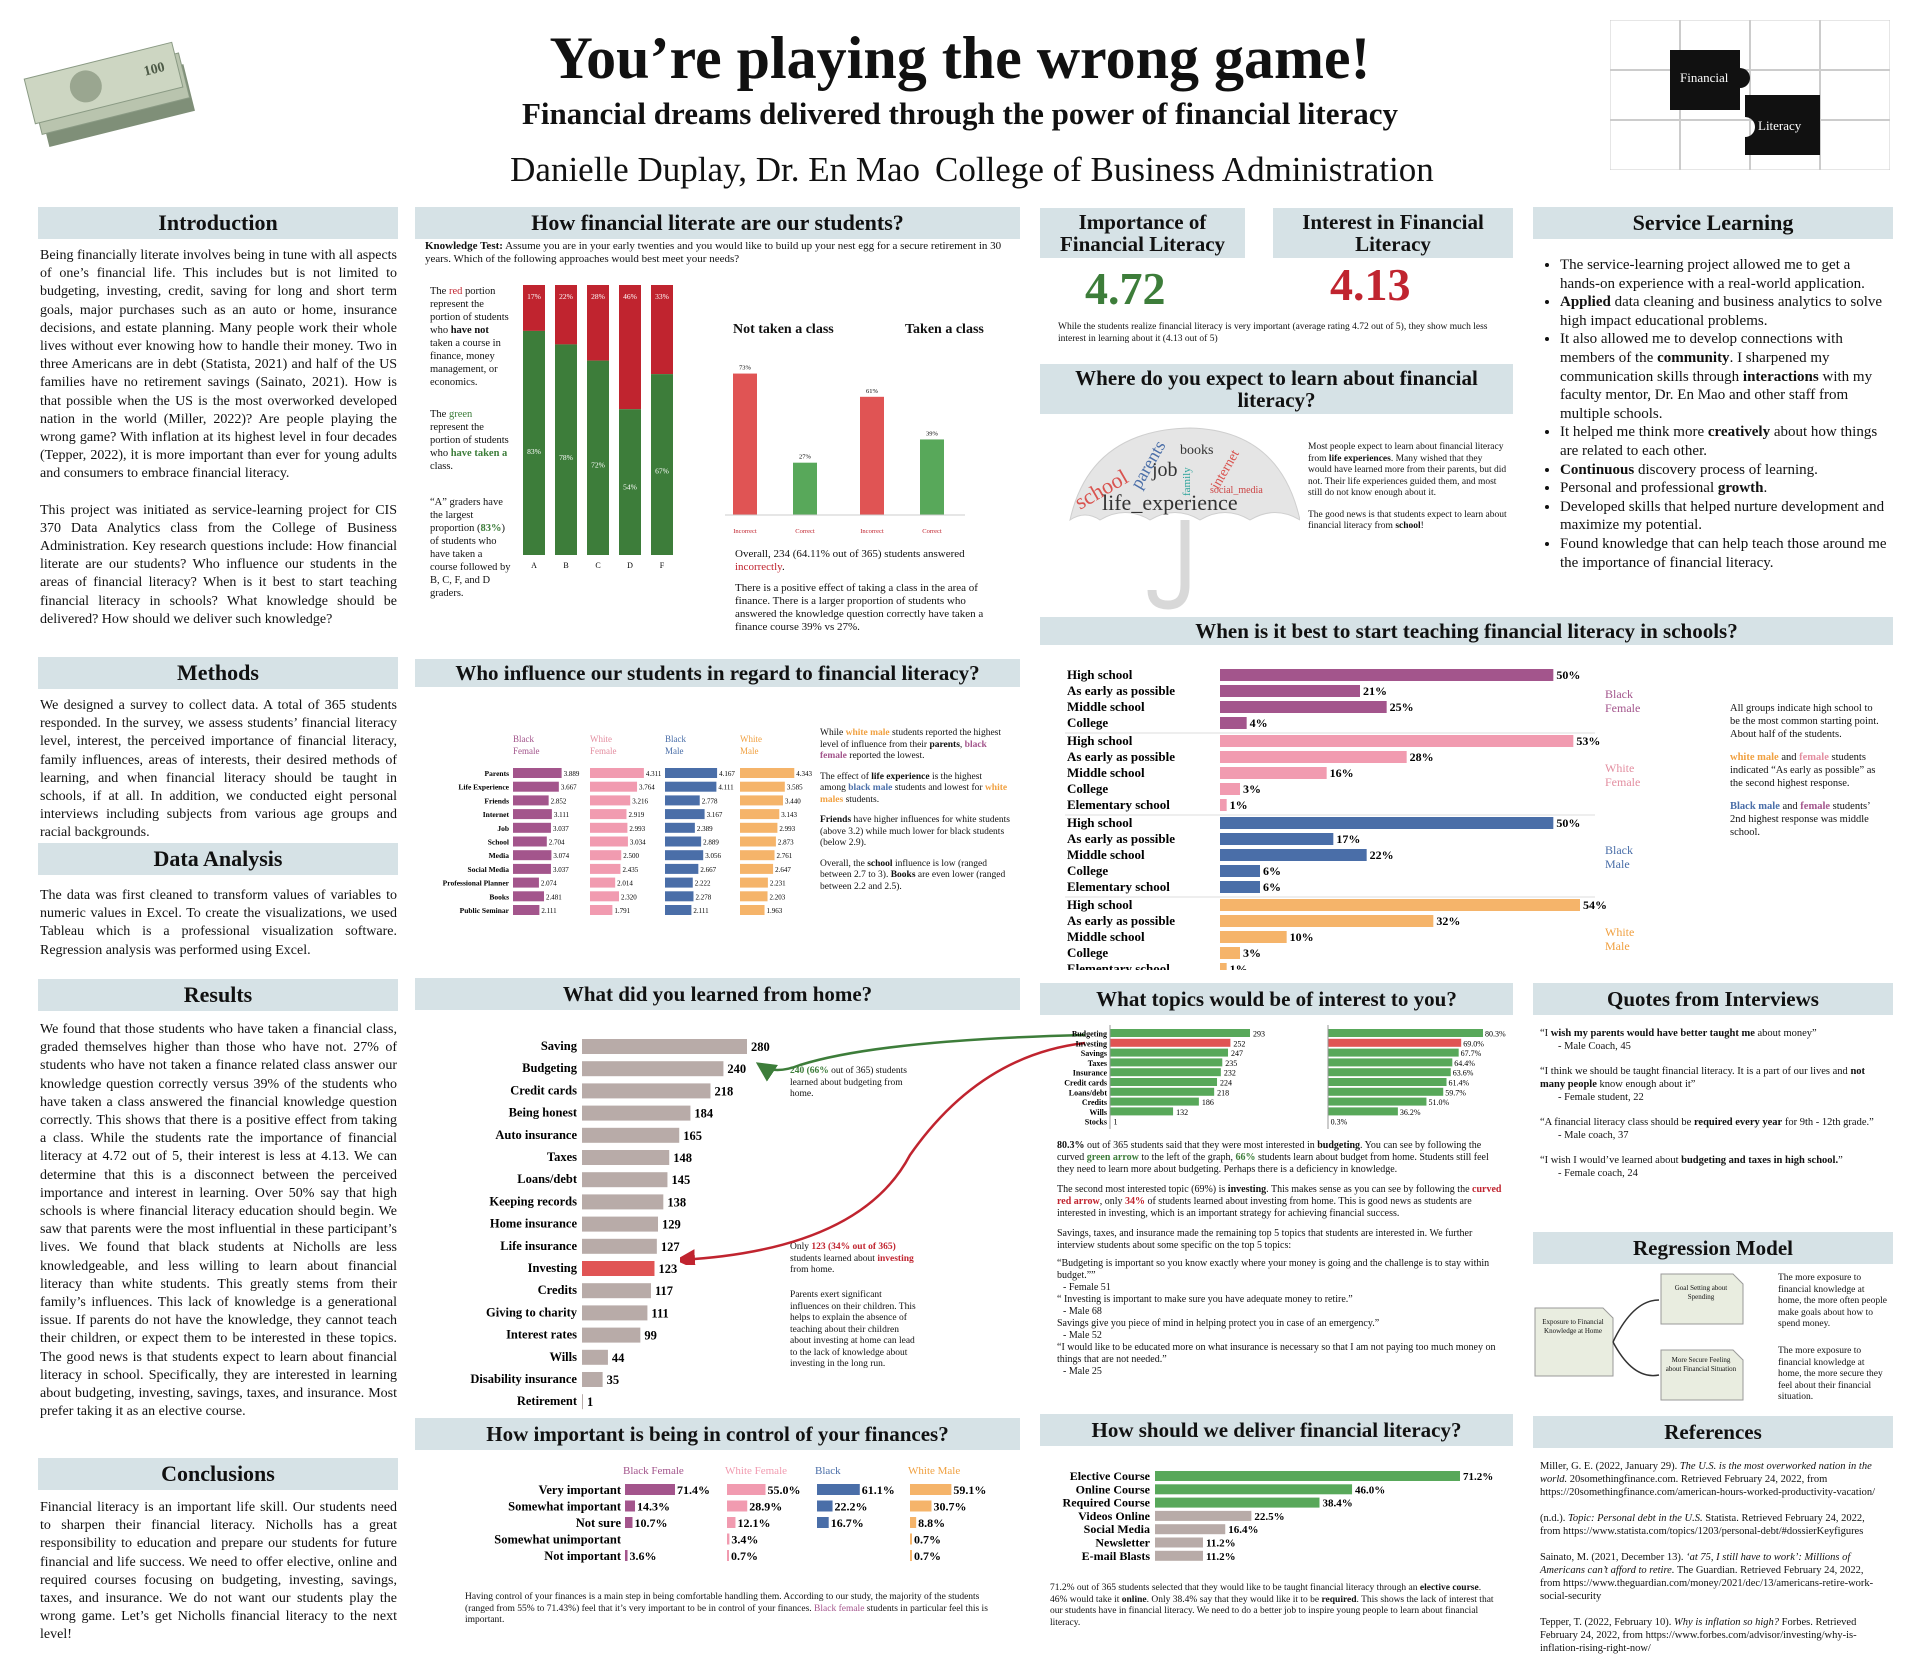  I want to click on influence-value: 2.203, so click(778, 897).